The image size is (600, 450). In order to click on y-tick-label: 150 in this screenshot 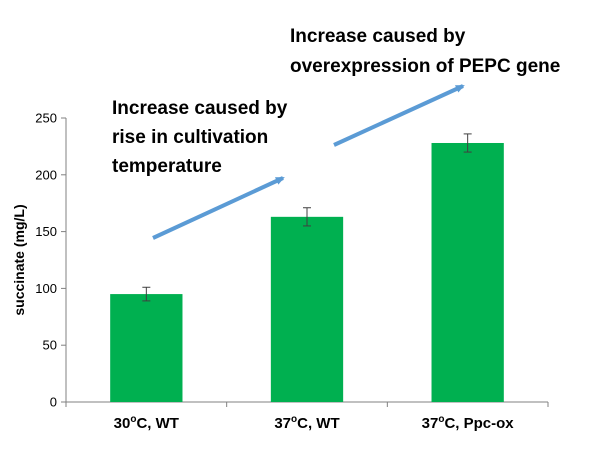, I will do `click(46, 231)`.